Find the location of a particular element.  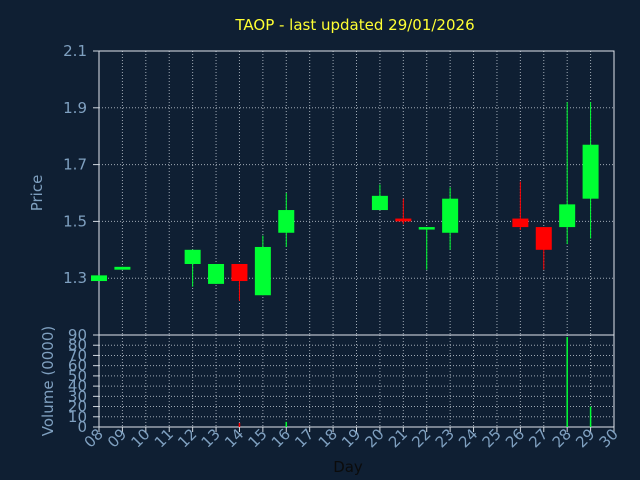

price-tick-1.7: 1.7 is located at coordinates (75, 165).